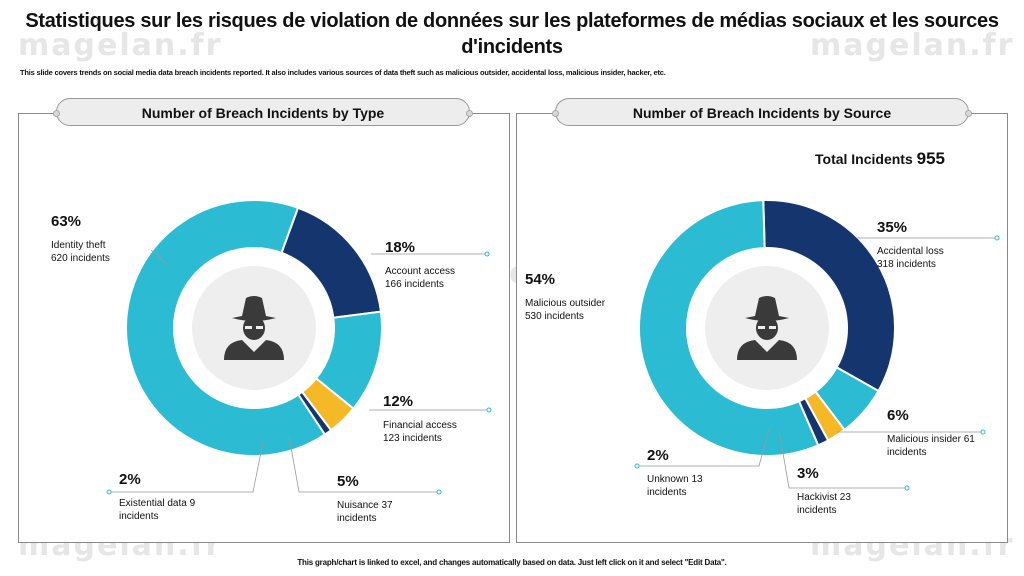 This screenshot has height=576, width=1024. What do you see at coordinates (420, 271) in the screenshot?
I see `slice-name-label: Account access` at bounding box center [420, 271].